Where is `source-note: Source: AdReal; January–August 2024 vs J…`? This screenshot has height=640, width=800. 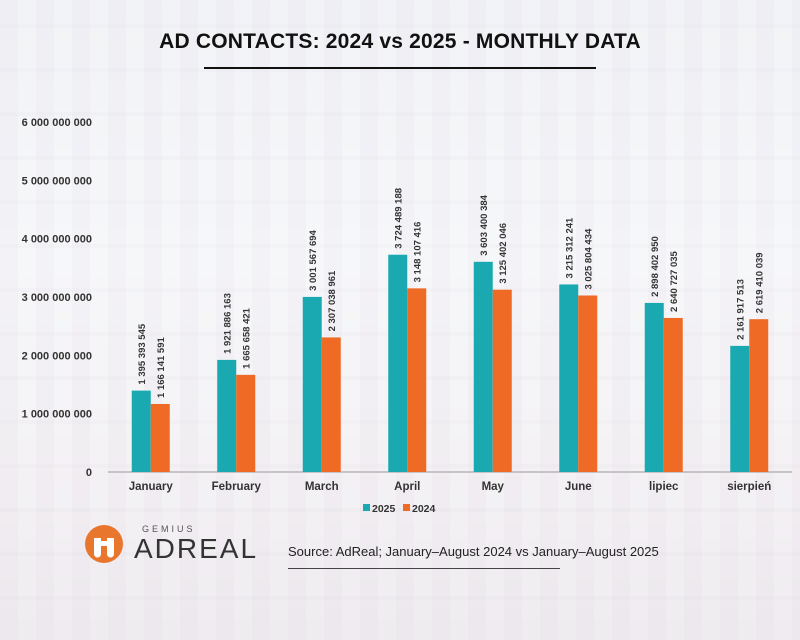 source-note: Source: AdReal; January–August 2024 vs J… is located at coordinates (473, 551).